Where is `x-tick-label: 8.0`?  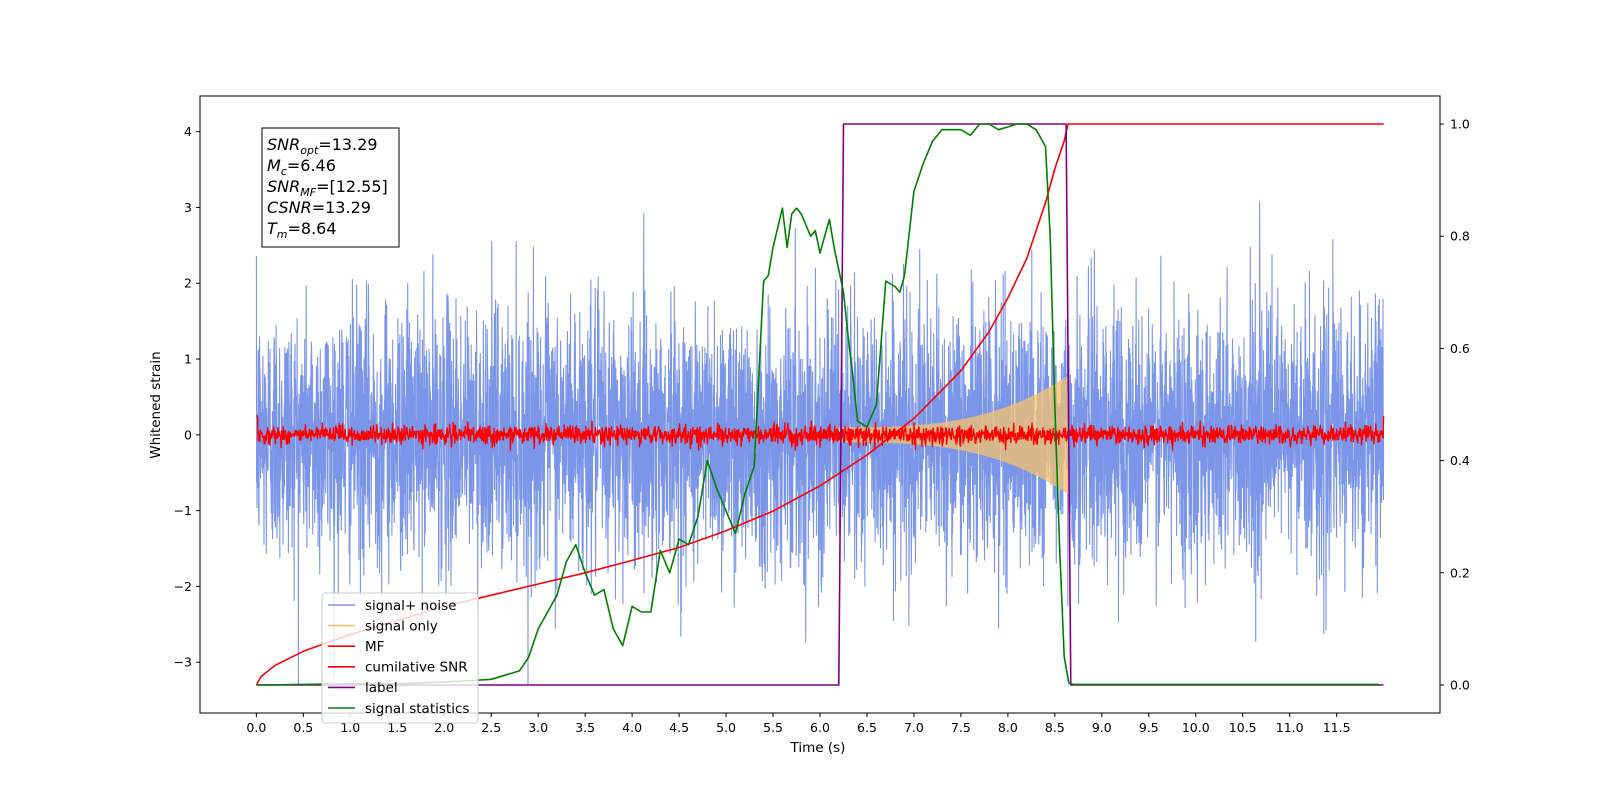
x-tick-label: 8.0 is located at coordinates (1008, 727).